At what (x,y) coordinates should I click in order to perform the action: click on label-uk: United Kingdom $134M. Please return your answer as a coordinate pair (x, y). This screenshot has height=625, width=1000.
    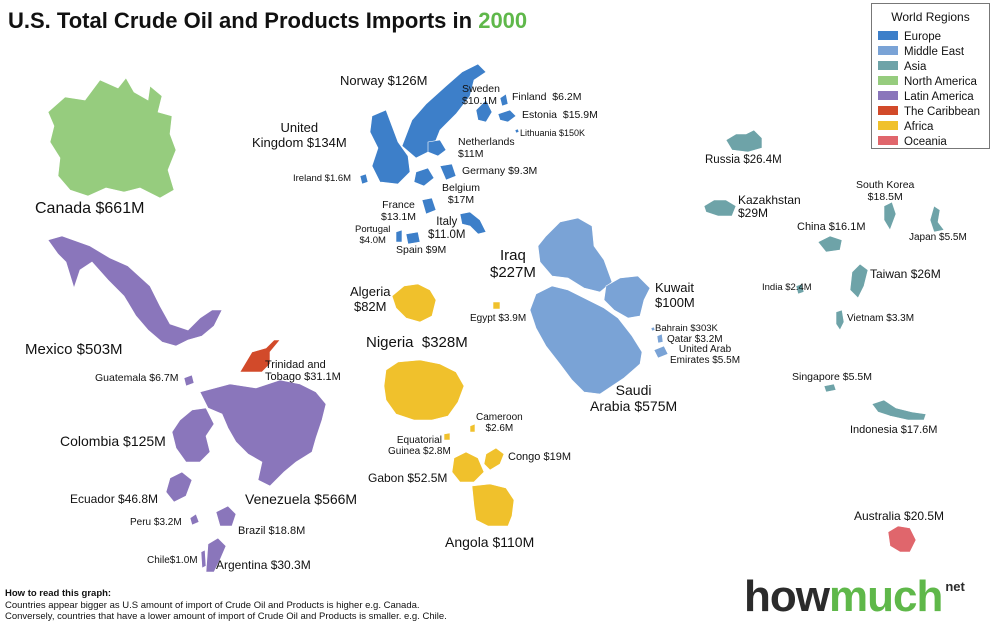
    Looking at the image, I should click on (299, 135).